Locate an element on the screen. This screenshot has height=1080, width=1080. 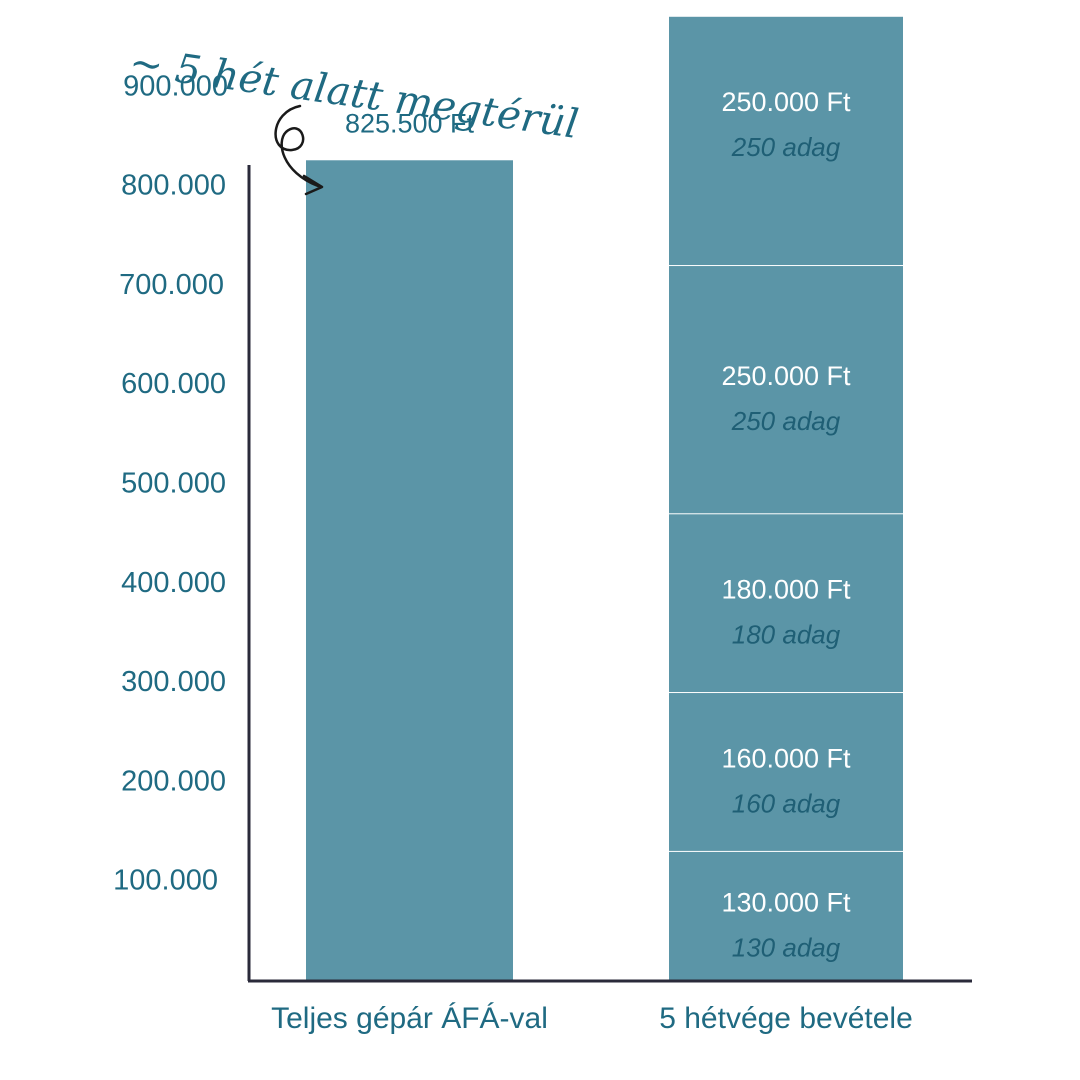
segment-portion-label: 160 adag is located at coordinates (786, 803).